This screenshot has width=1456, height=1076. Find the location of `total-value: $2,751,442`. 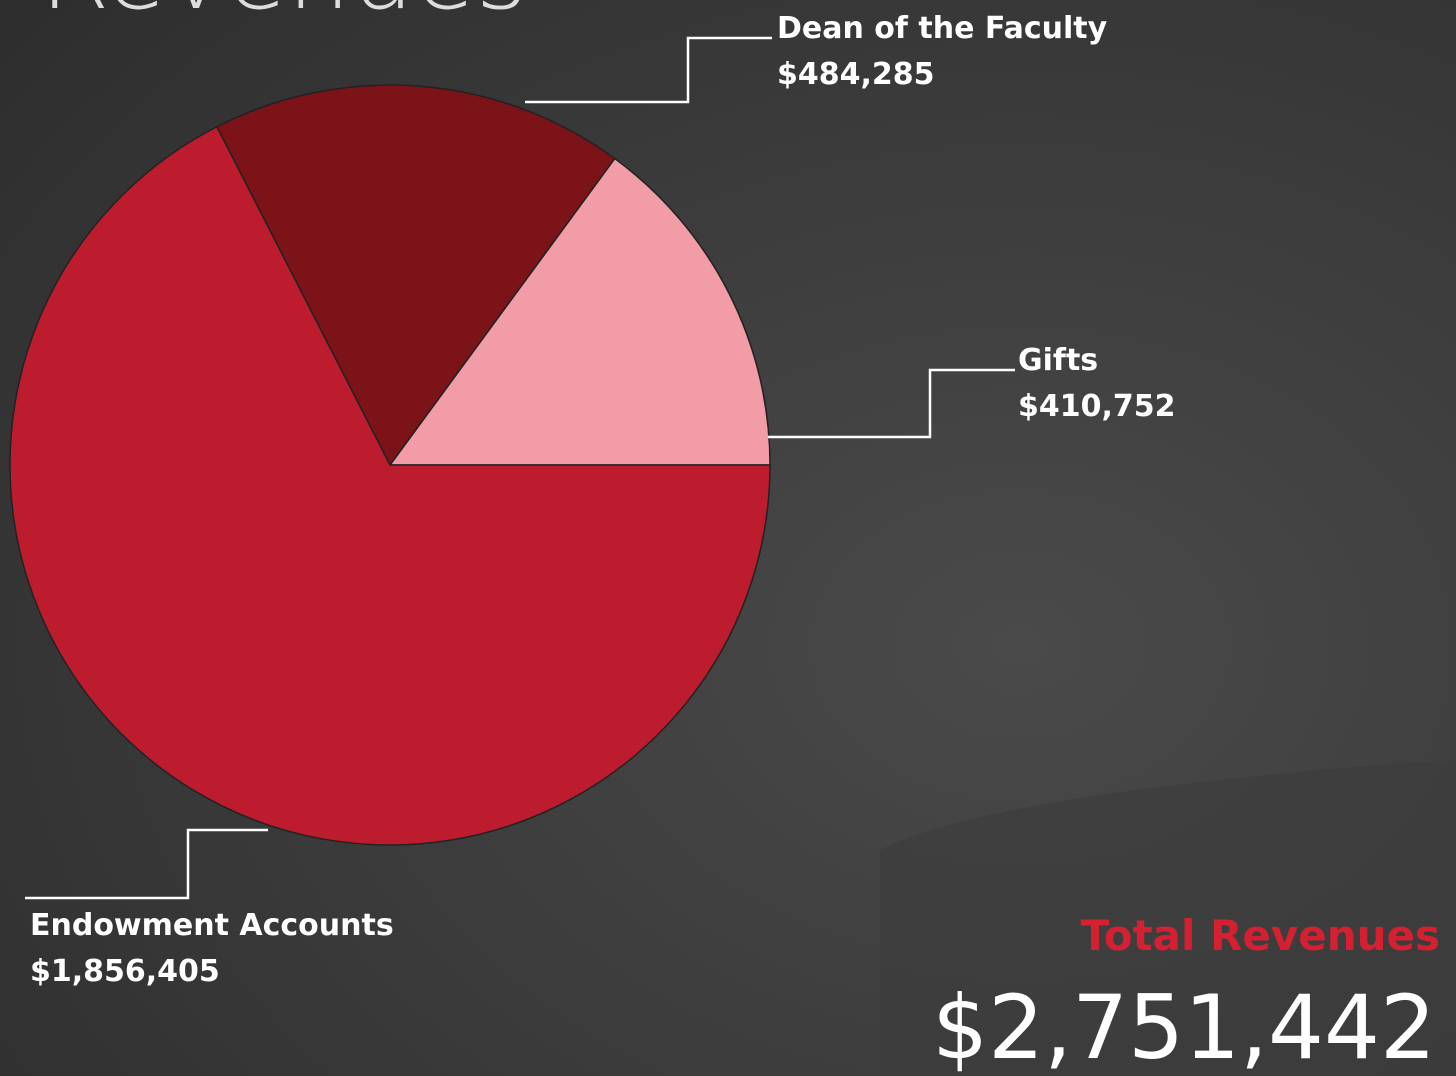

total-value: $2,751,442 is located at coordinates (1184, 1026).